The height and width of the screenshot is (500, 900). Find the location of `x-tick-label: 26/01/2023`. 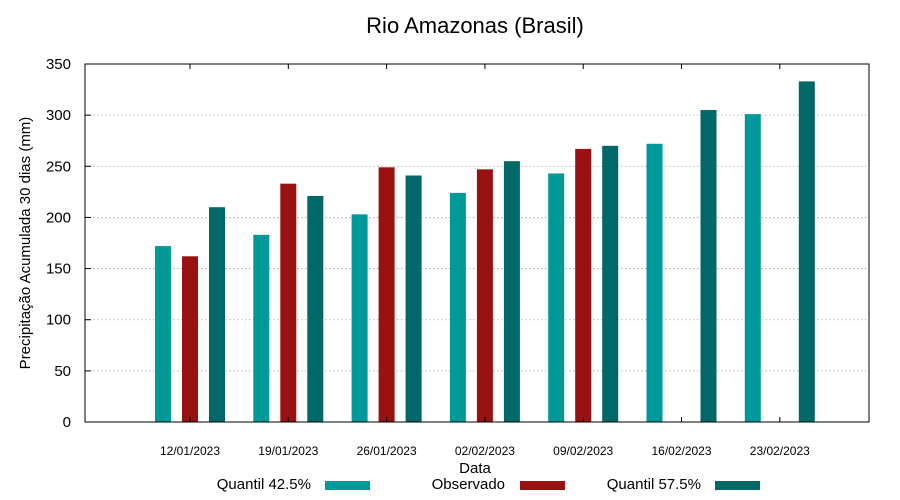

x-tick-label: 26/01/2023 is located at coordinates (387, 451).